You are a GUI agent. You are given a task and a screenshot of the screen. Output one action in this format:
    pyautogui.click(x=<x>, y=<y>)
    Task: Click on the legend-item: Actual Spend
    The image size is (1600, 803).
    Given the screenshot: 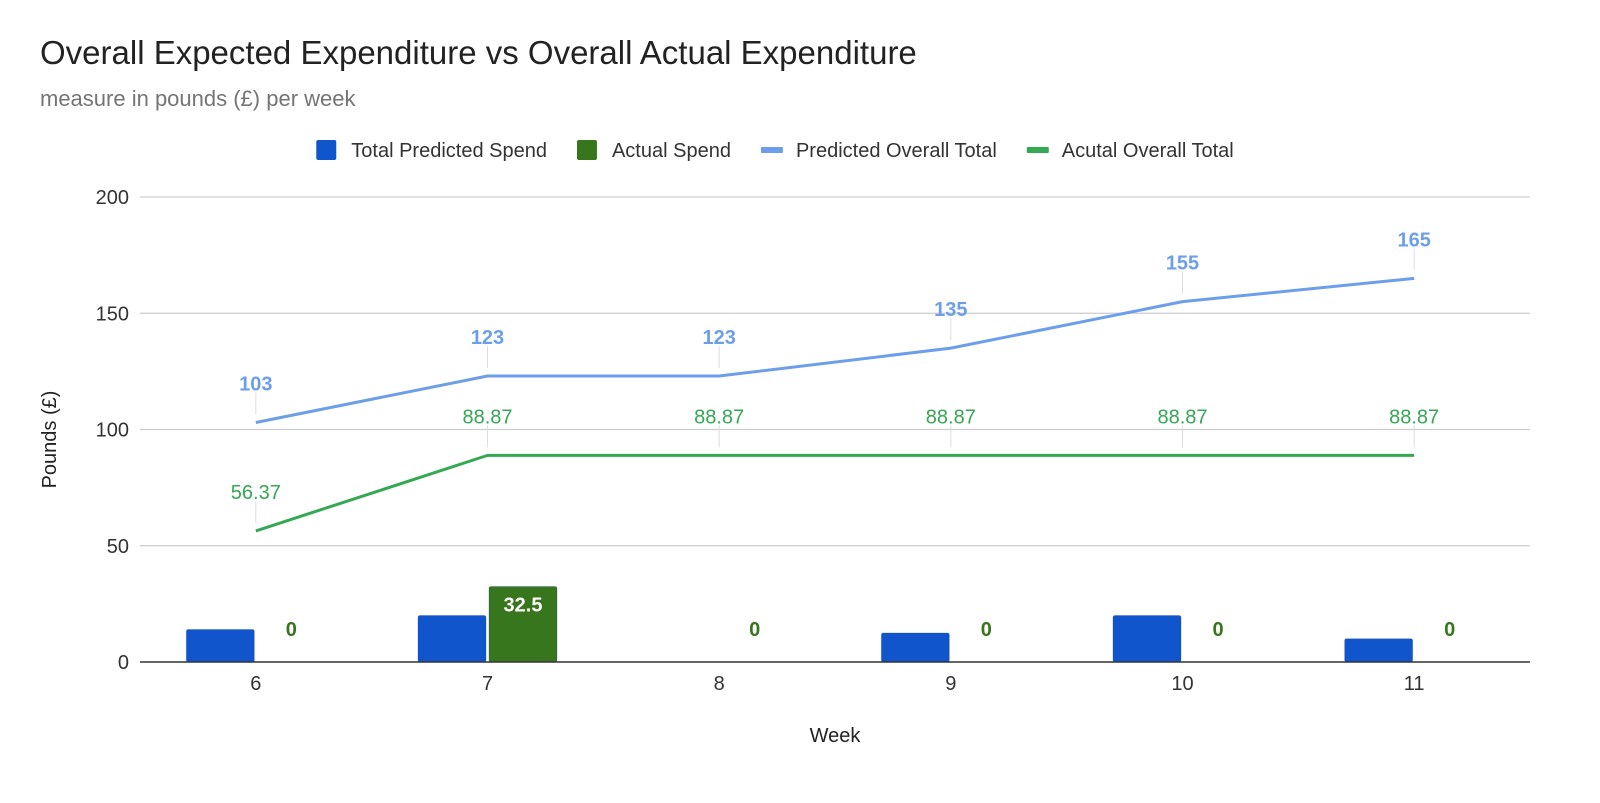 What is the action you would take?
    pyautogui.click(x=653, y=151)
    